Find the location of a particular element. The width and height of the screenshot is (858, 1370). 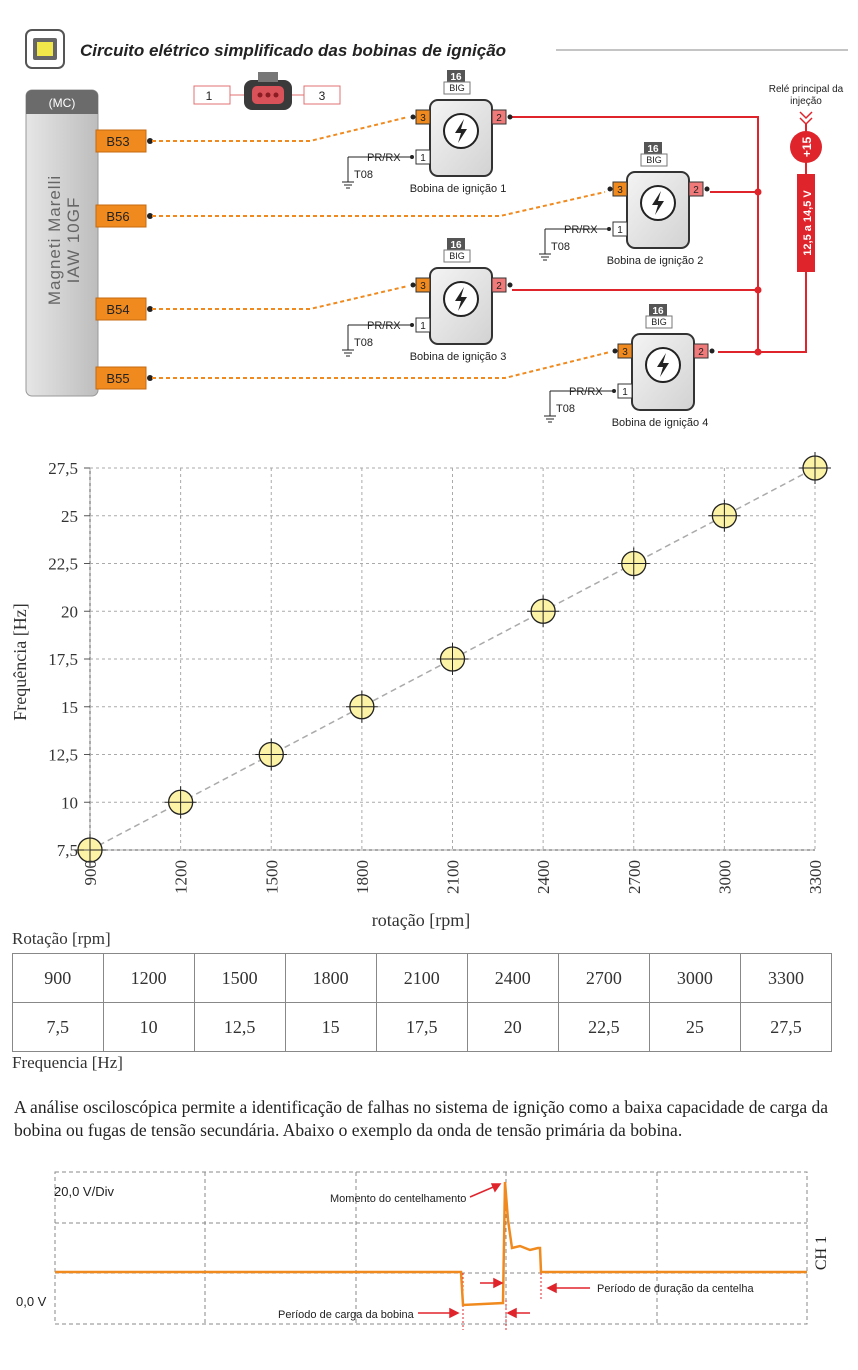

svg-text: B53 is located at coordinates (117, 141).